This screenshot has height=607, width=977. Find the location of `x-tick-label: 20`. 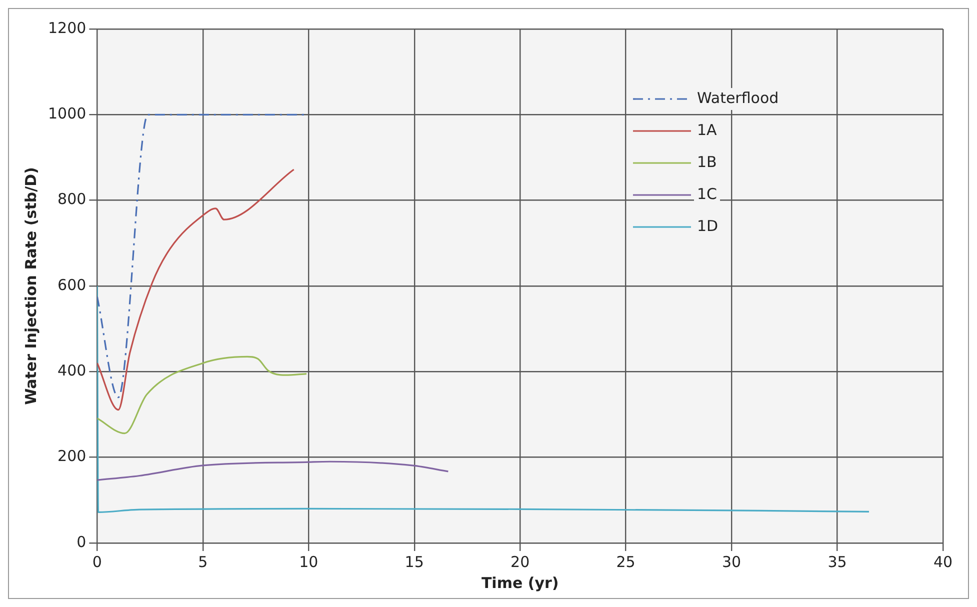

x-tick-label: 20 is located at coordinates (520, 561).